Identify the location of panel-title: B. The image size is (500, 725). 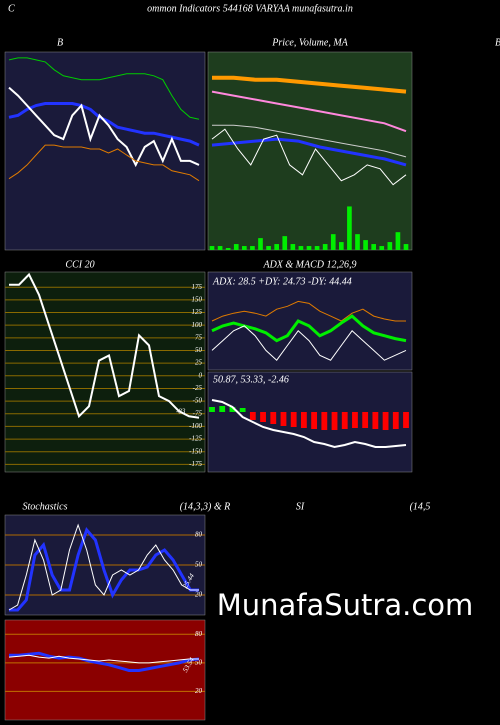
(60, 42).